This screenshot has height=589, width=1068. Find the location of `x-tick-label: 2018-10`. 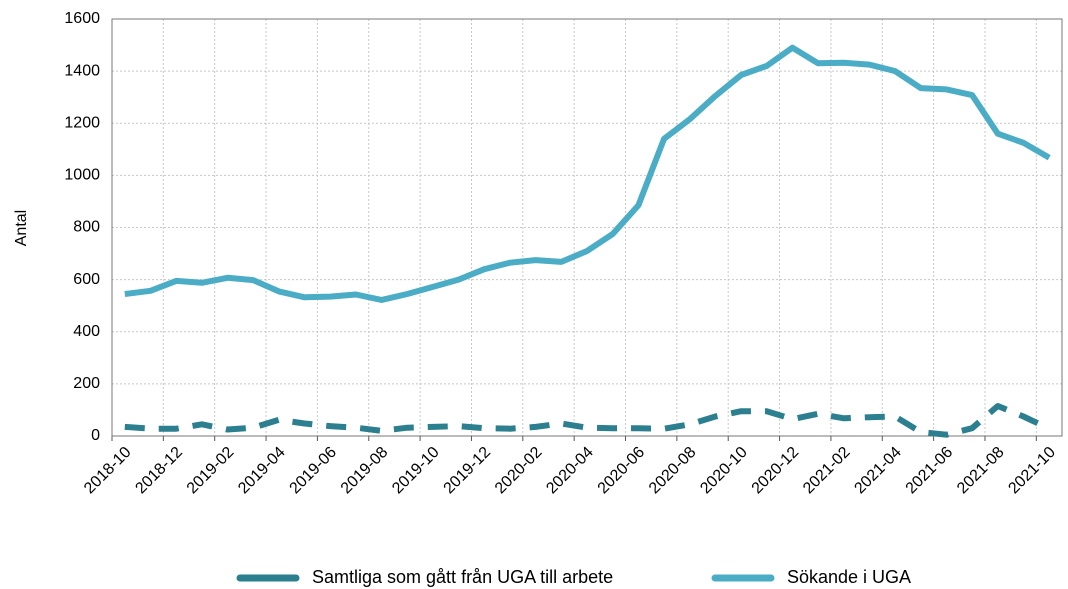

x-tick-label: 2018-10 is located at coordinates (108, 471).